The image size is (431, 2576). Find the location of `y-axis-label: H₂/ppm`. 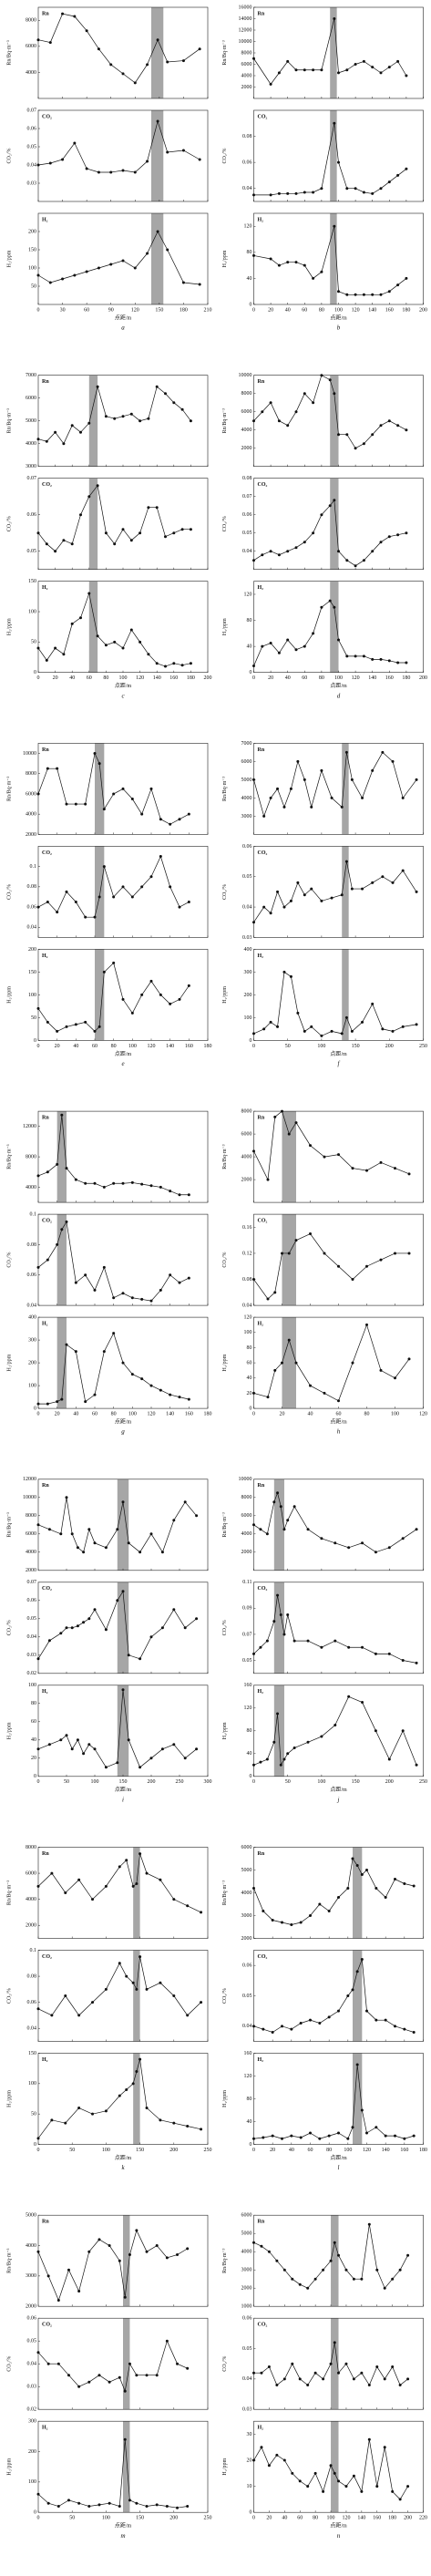

y-axis-label: H₂/ppm is located at coordinates (225, 258).